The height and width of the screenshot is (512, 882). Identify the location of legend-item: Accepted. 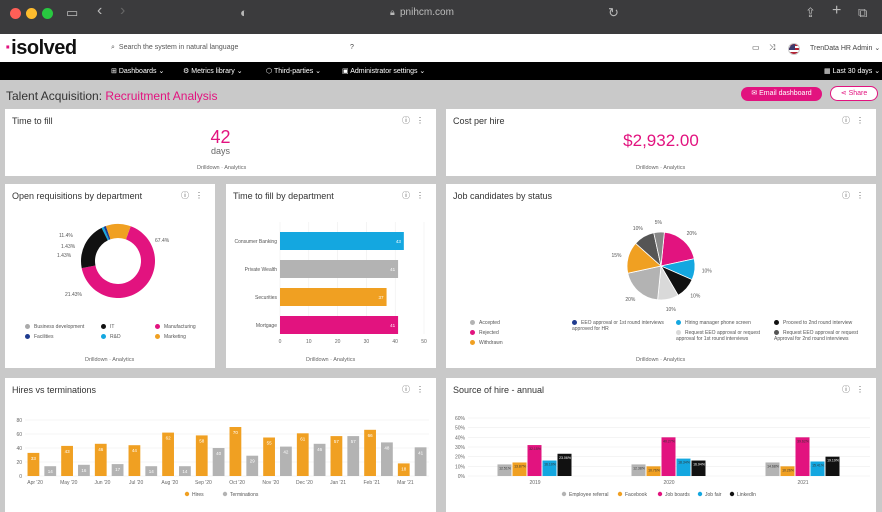
(500, 323).